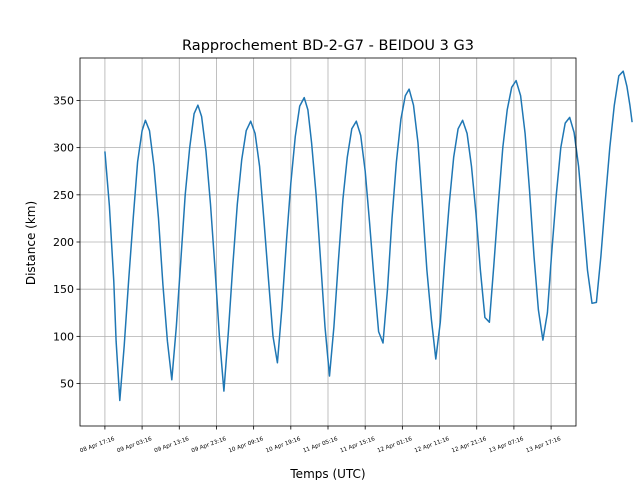 The height and width of the screenshot is (480, 640). What do you see at coordinates (63, 195) in the screenshot?
I see `y-tick-label: 250` at bounding box center [63, 195].